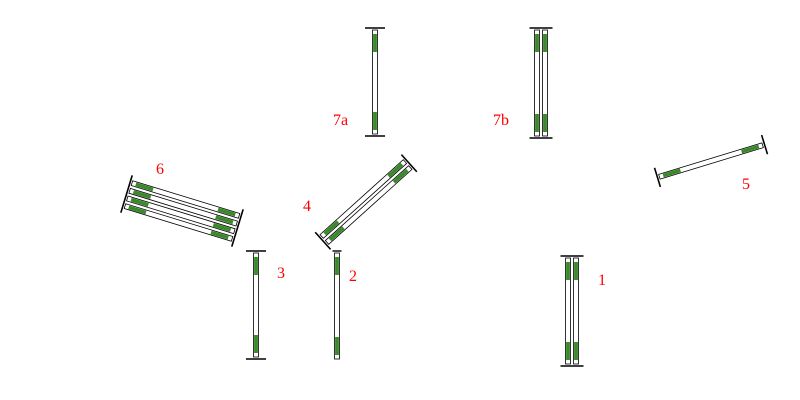 The width and height of the screenshot is (800, 400). Describe the element at coordinates (340, 120) in the screenshot. I see `fence-label-7a: 7a` at that location.